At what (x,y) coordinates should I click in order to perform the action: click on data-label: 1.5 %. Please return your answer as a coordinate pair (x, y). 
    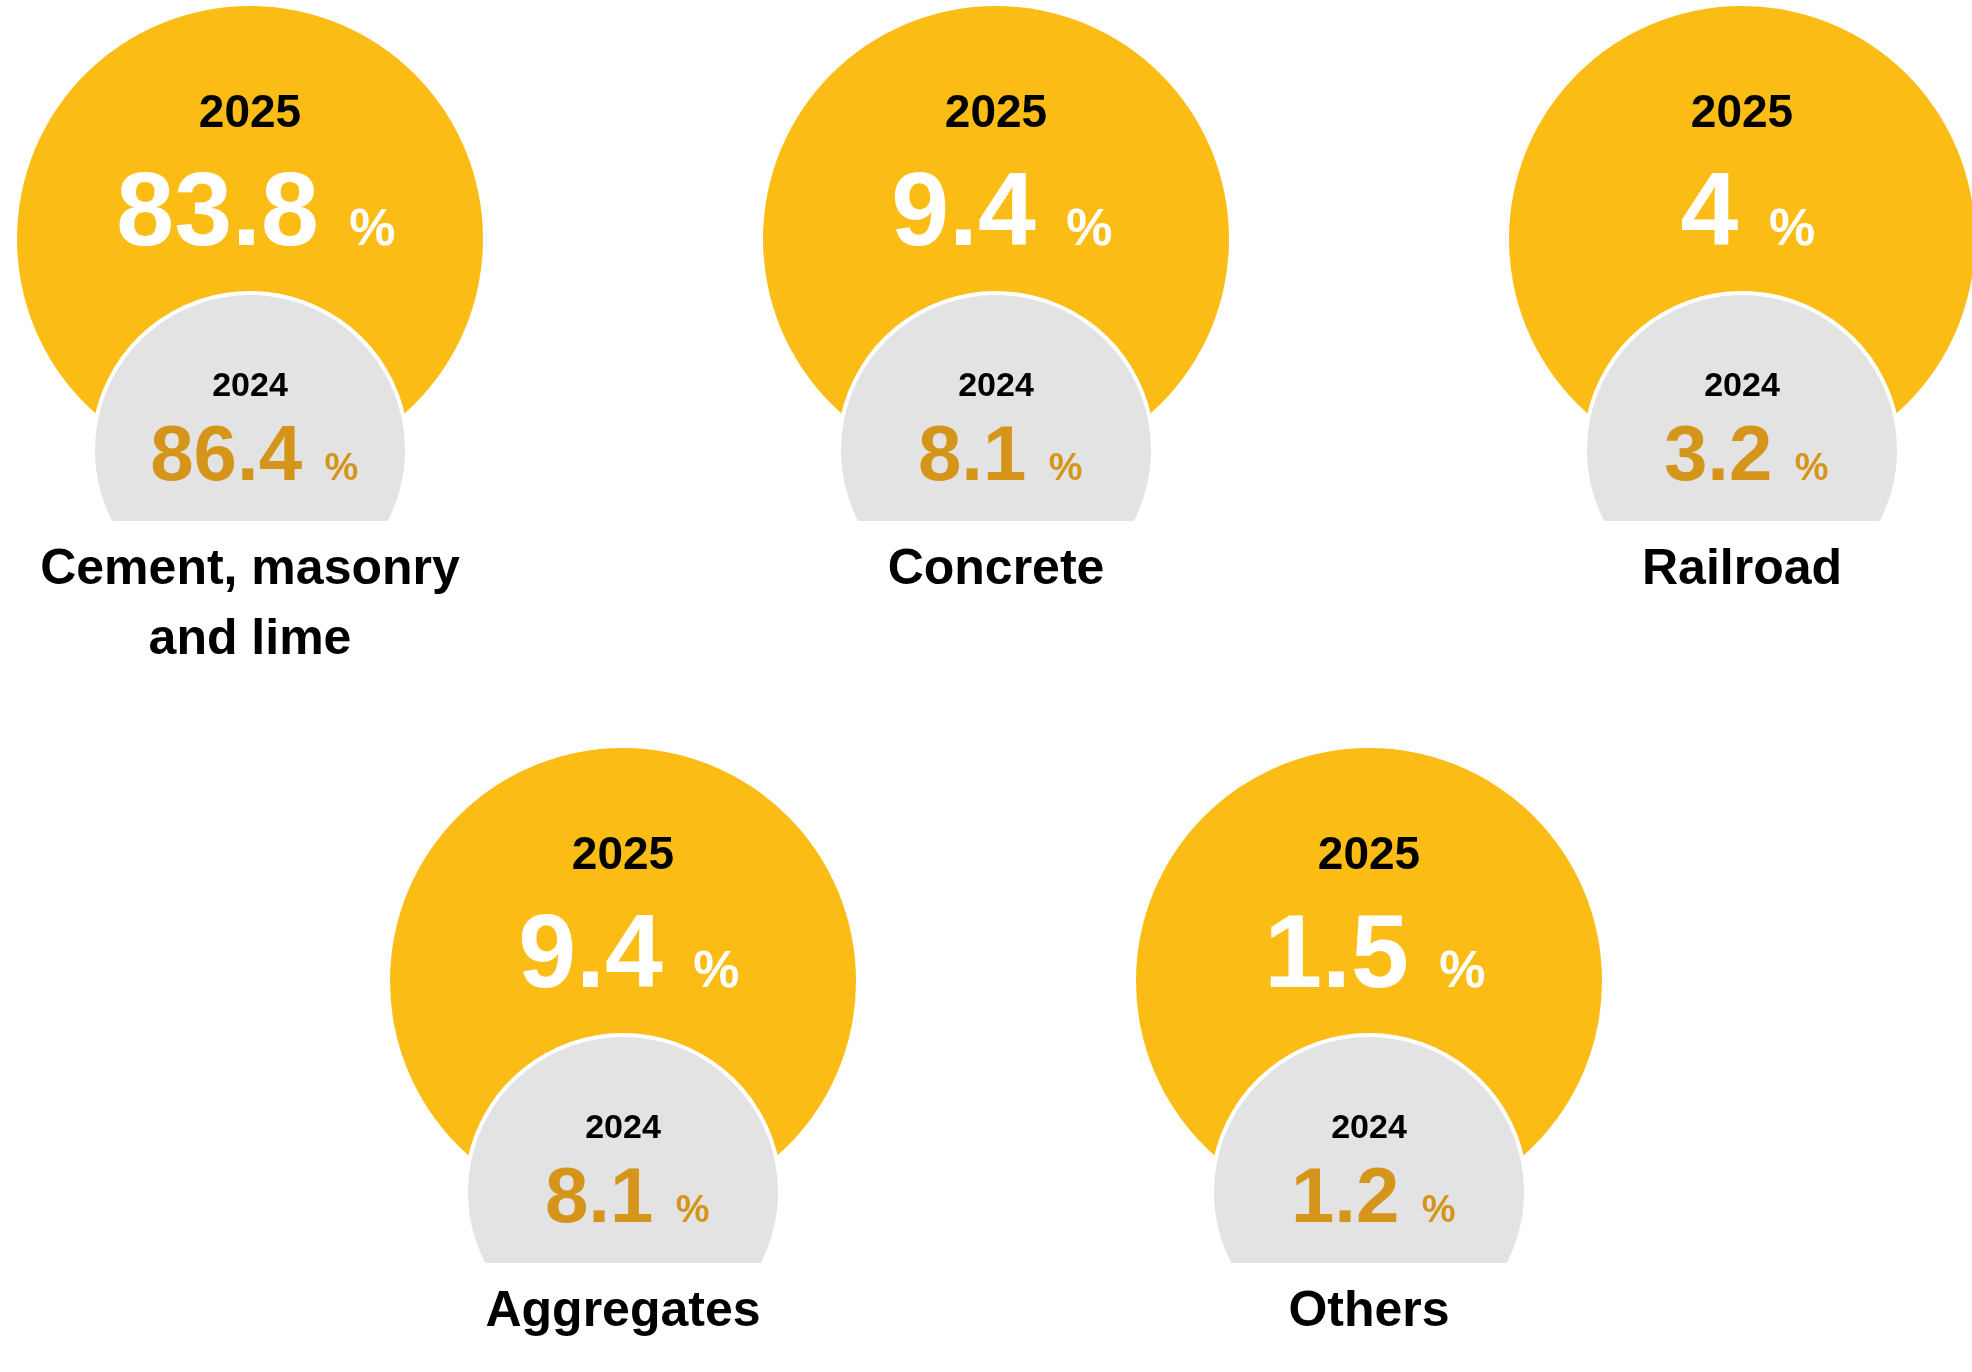
    Looking at the image, I should click on (1375, 951).